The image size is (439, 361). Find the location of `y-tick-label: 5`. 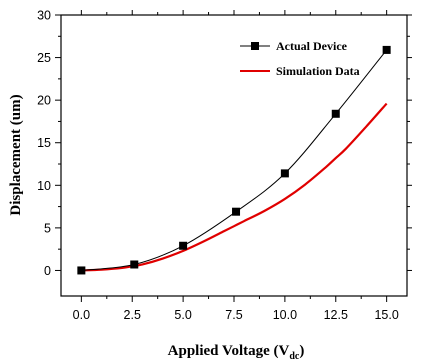

y-tick-label: 5 is located at coordinates (47, 228).